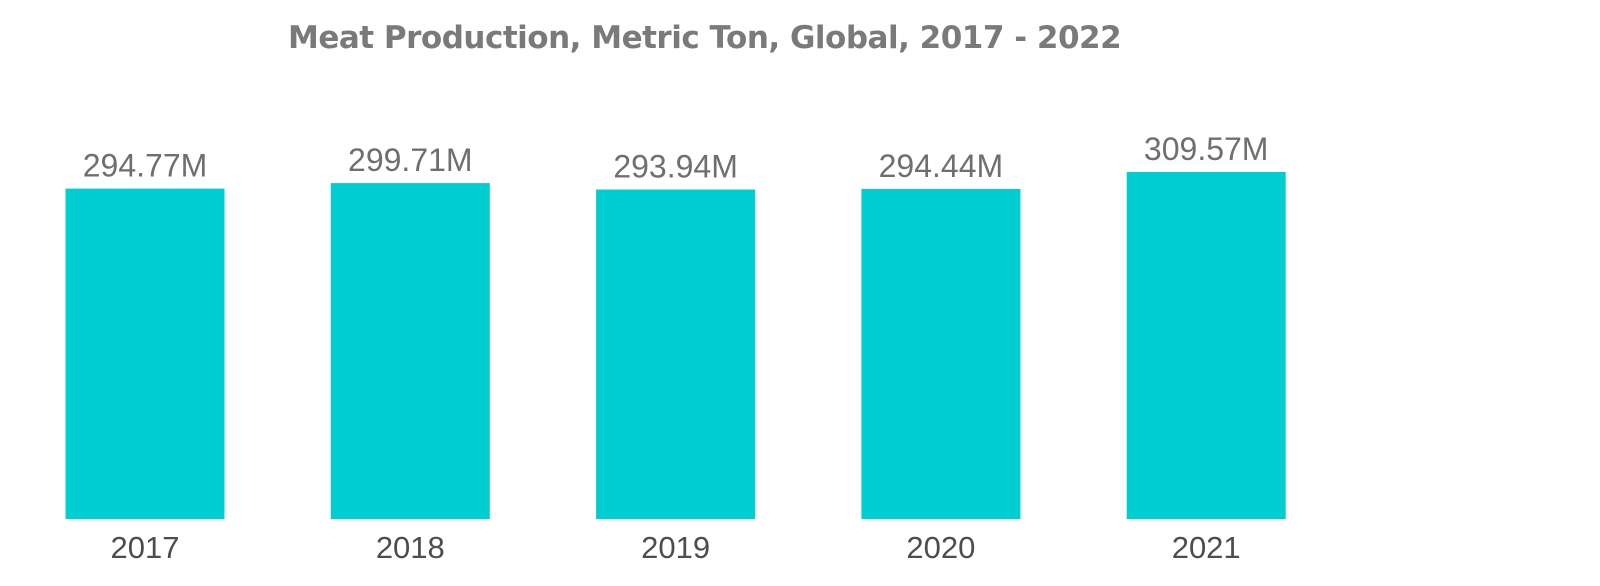  I want to click on x-tick-label-2017: 2017, so click(145, 547).